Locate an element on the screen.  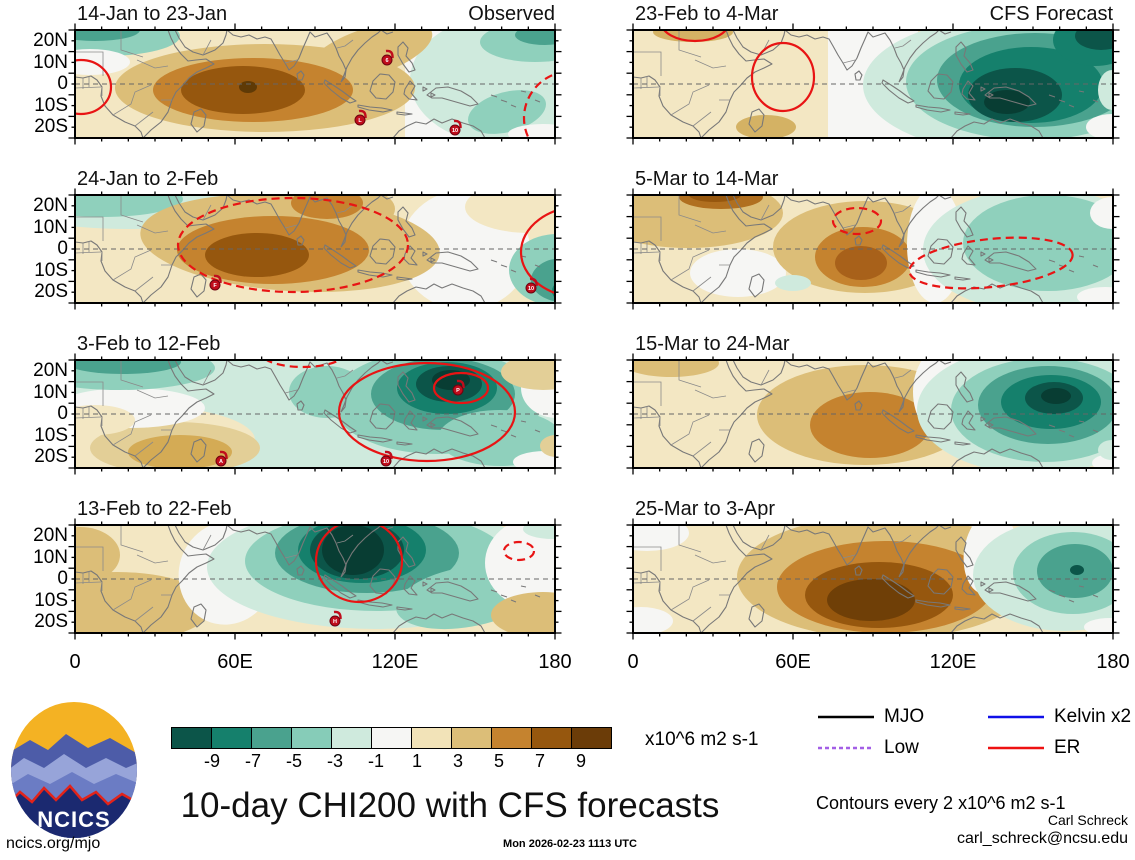
map-panel: H is located at coordinates (315, 579).